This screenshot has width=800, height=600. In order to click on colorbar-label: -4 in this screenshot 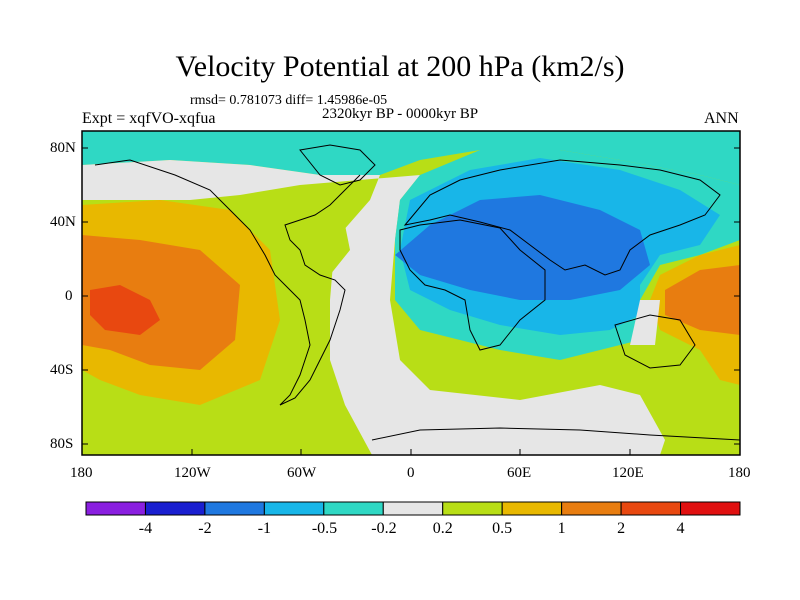, I will do `click(145, 528)`.